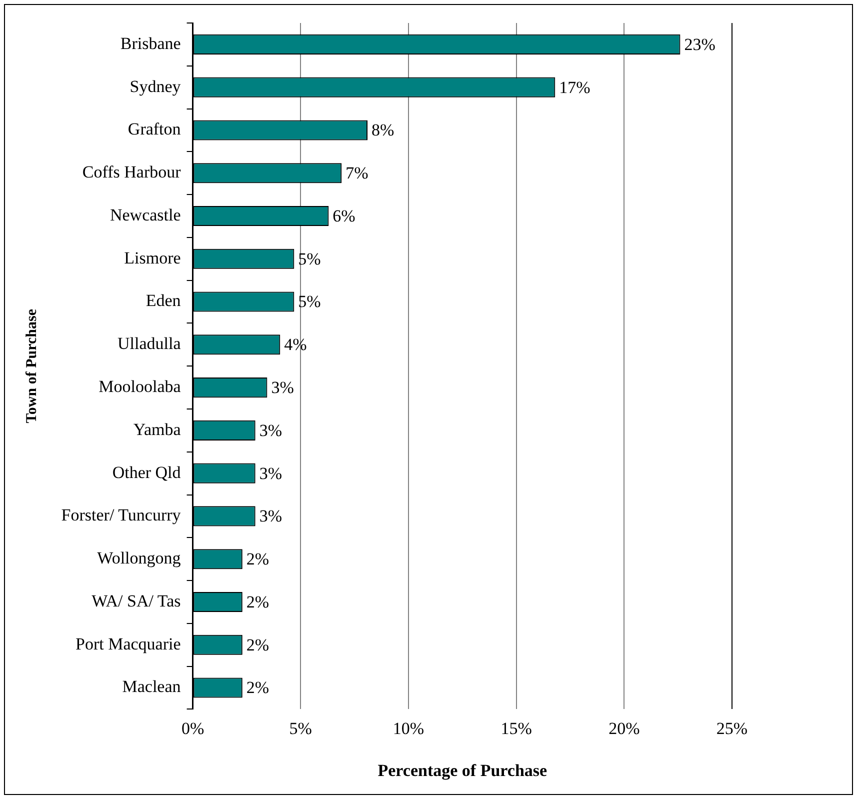 Image resolution: width=859 pixels, height=803 pixels. I want to click on x-tick-label: 20%, so click(624, 728).